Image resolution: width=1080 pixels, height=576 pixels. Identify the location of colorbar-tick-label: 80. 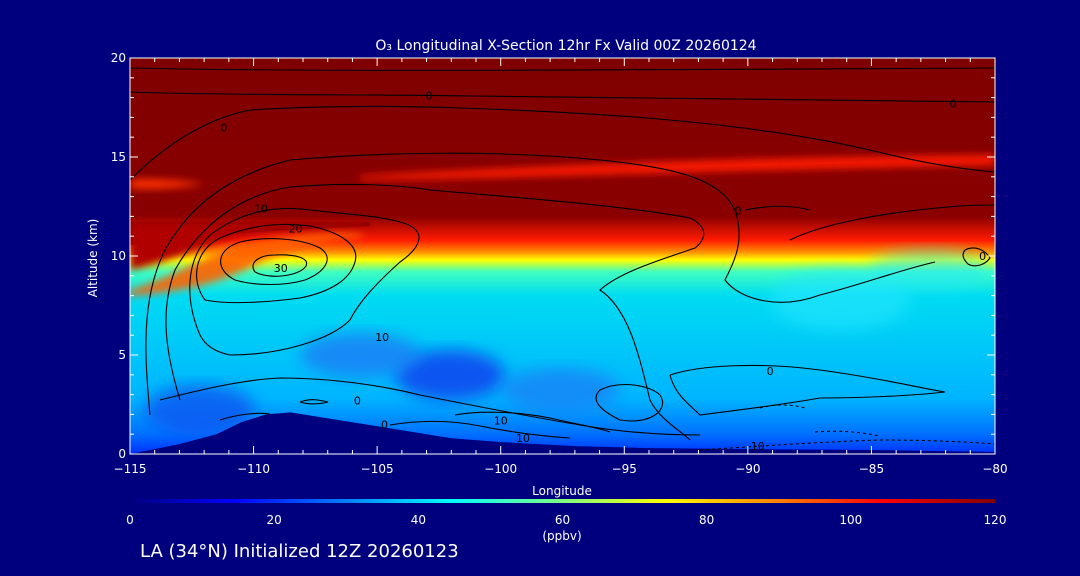
(706, 520).